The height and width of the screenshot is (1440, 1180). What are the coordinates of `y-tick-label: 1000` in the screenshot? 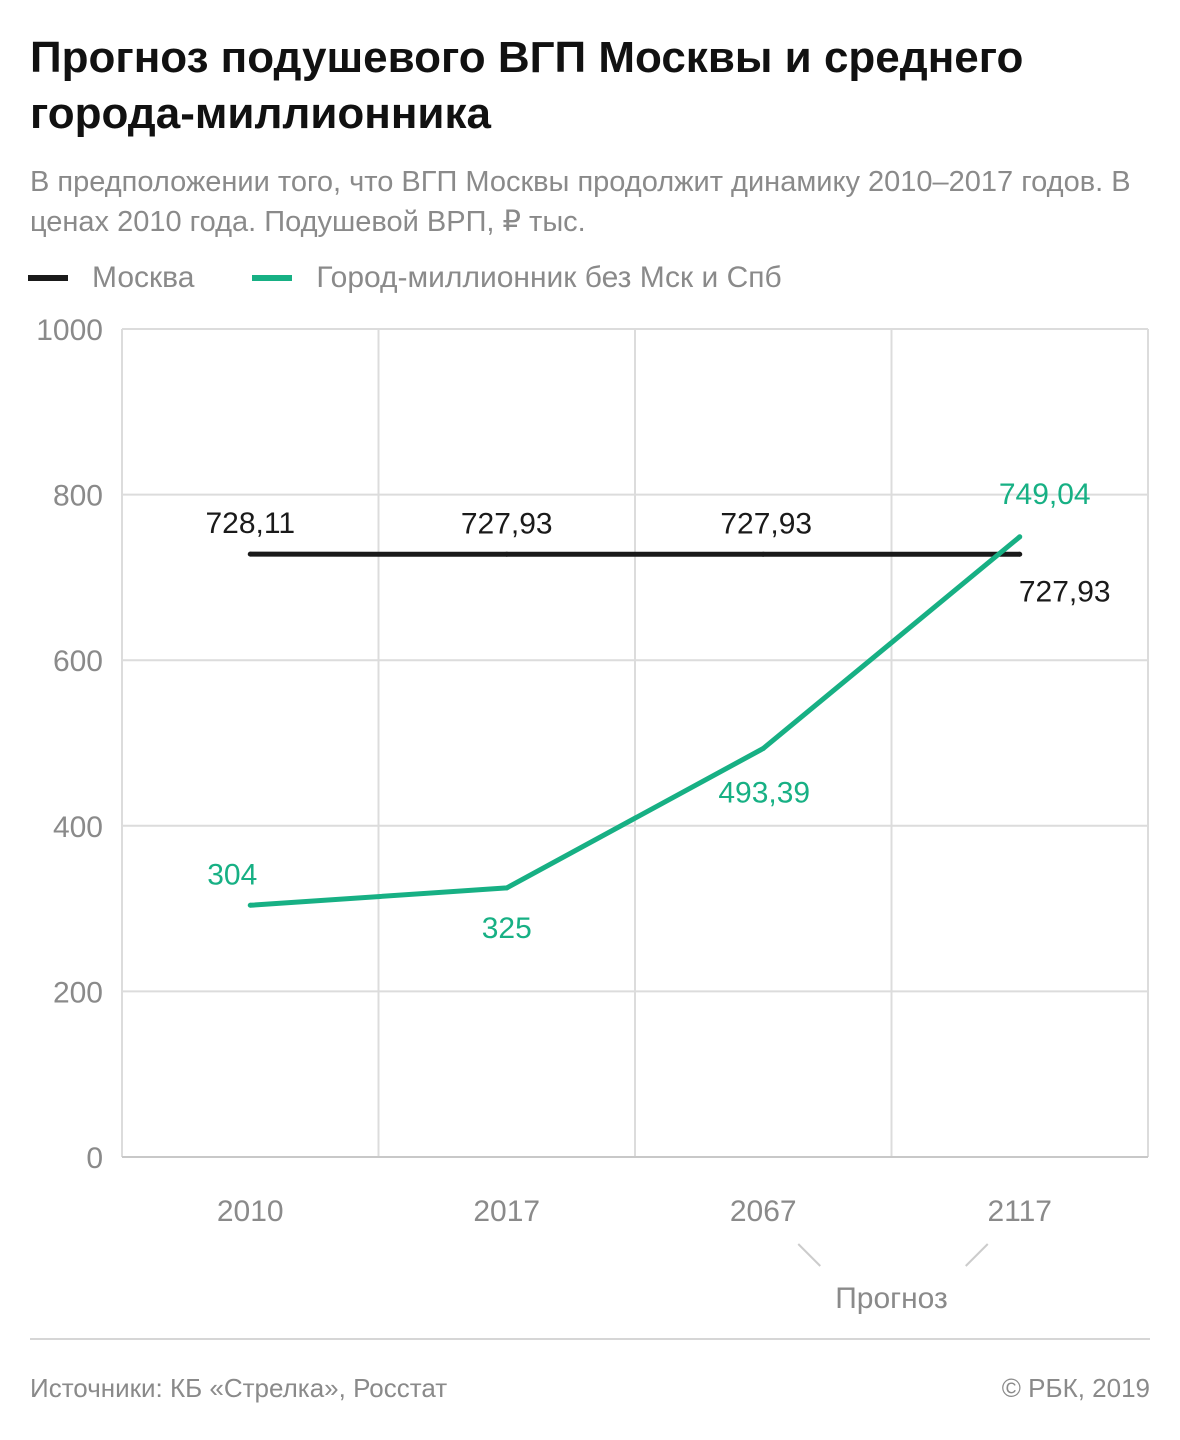 It's located at (69, 330).